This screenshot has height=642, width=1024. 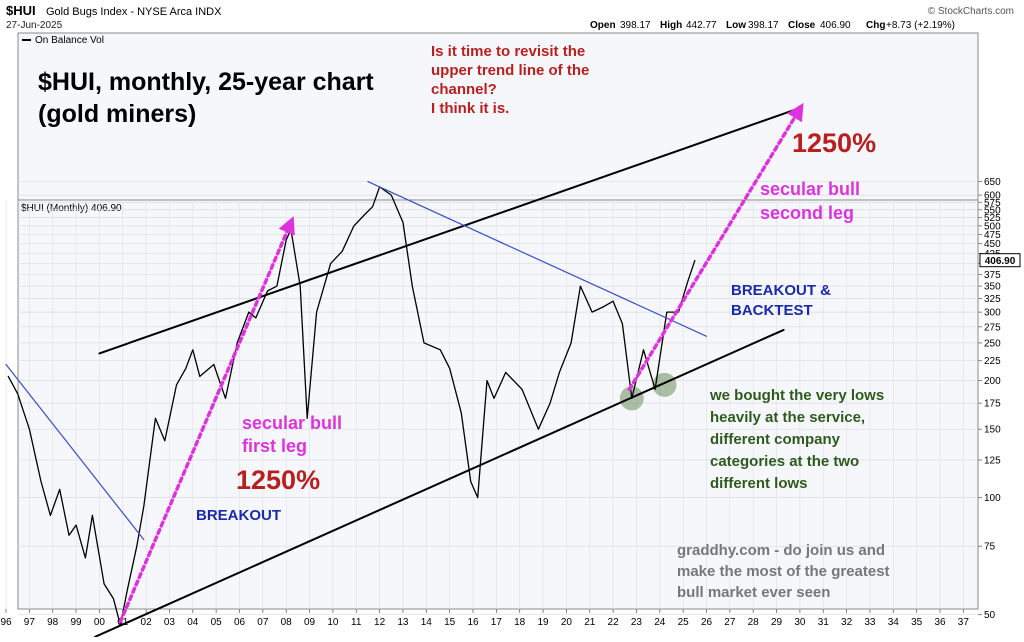 I want to click on y-tick-label: 575, so click(x=992, y=203).